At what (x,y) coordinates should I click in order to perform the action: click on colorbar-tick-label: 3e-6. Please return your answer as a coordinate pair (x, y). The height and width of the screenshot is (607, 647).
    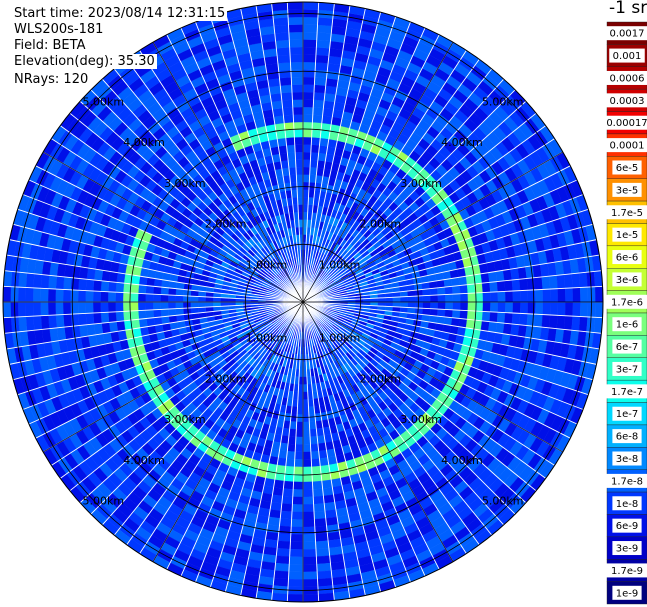
    Looking at the image, I should click on (627, 280).